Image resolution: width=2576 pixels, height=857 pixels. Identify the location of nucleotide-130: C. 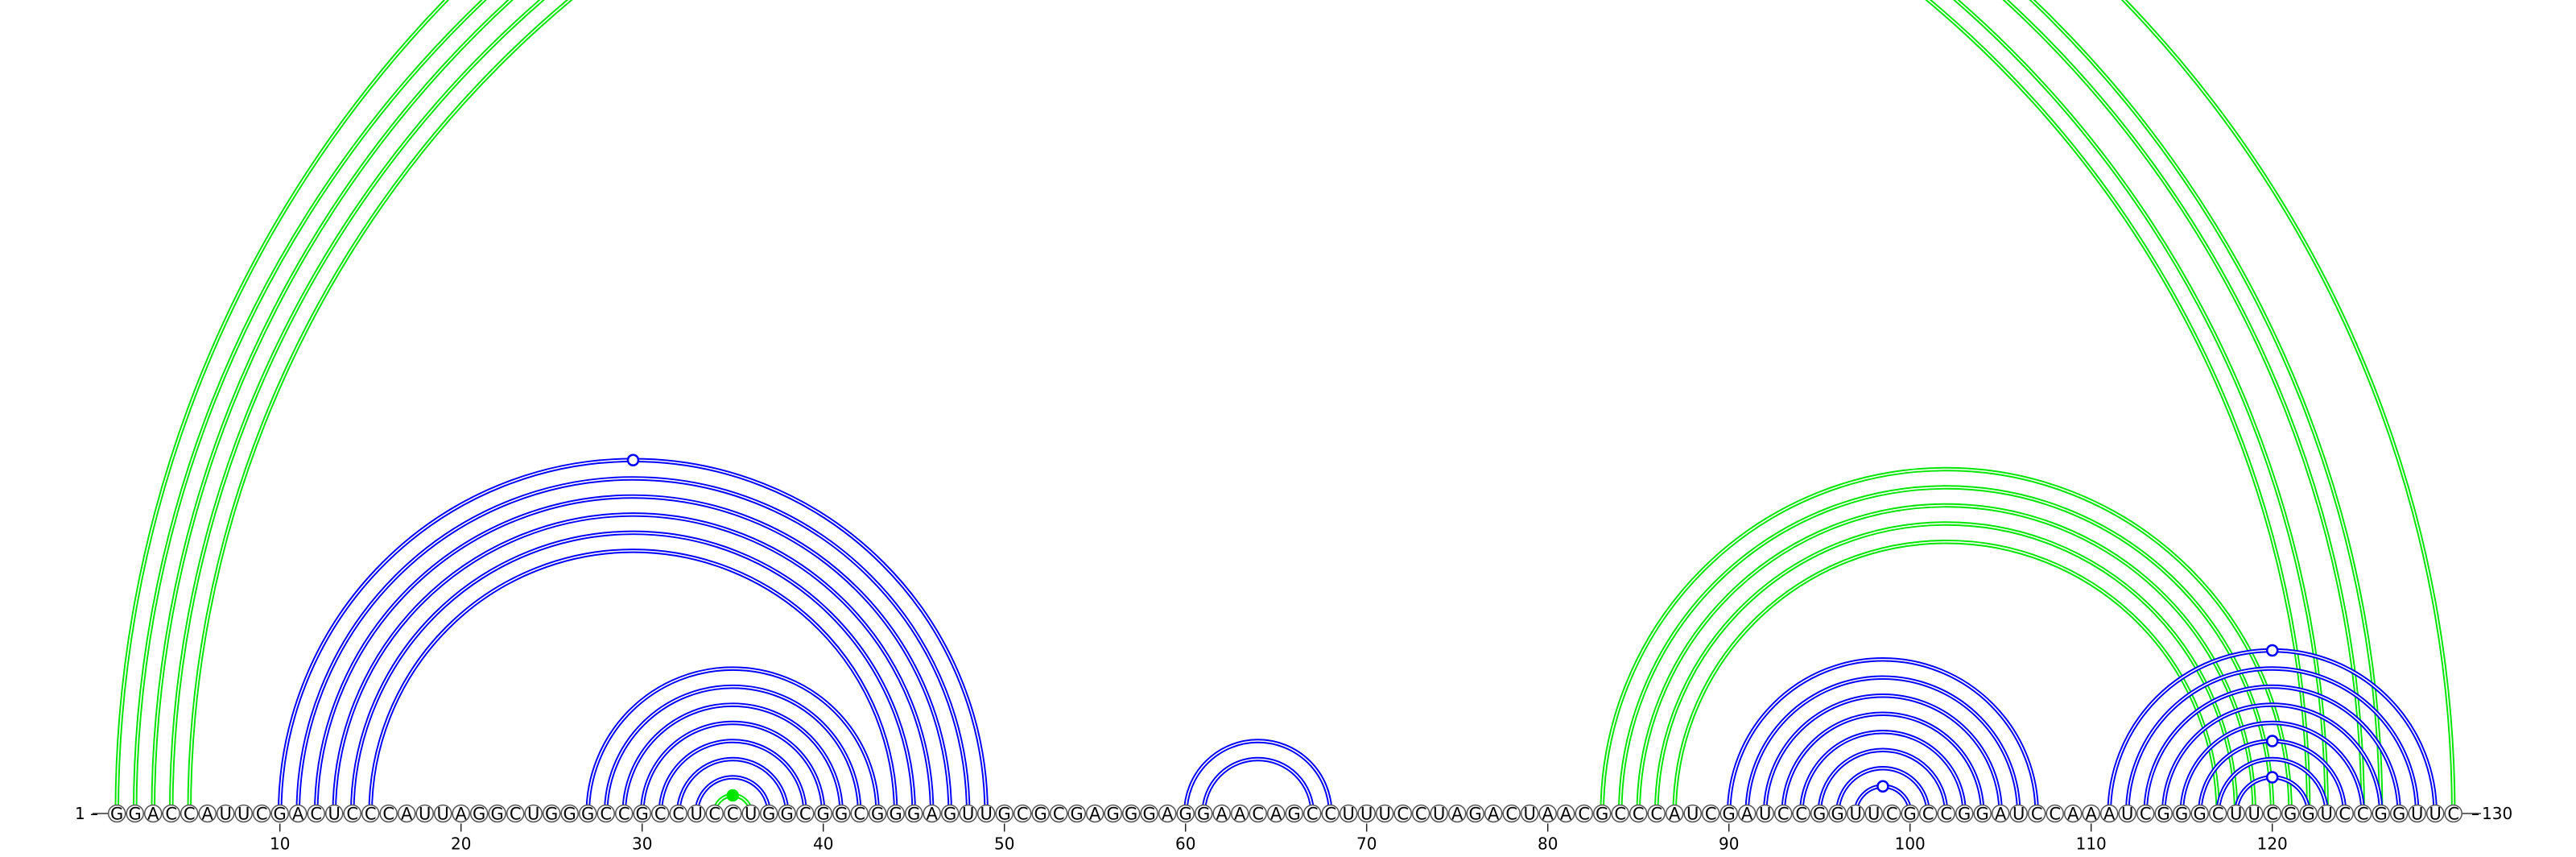
(2453, 814).